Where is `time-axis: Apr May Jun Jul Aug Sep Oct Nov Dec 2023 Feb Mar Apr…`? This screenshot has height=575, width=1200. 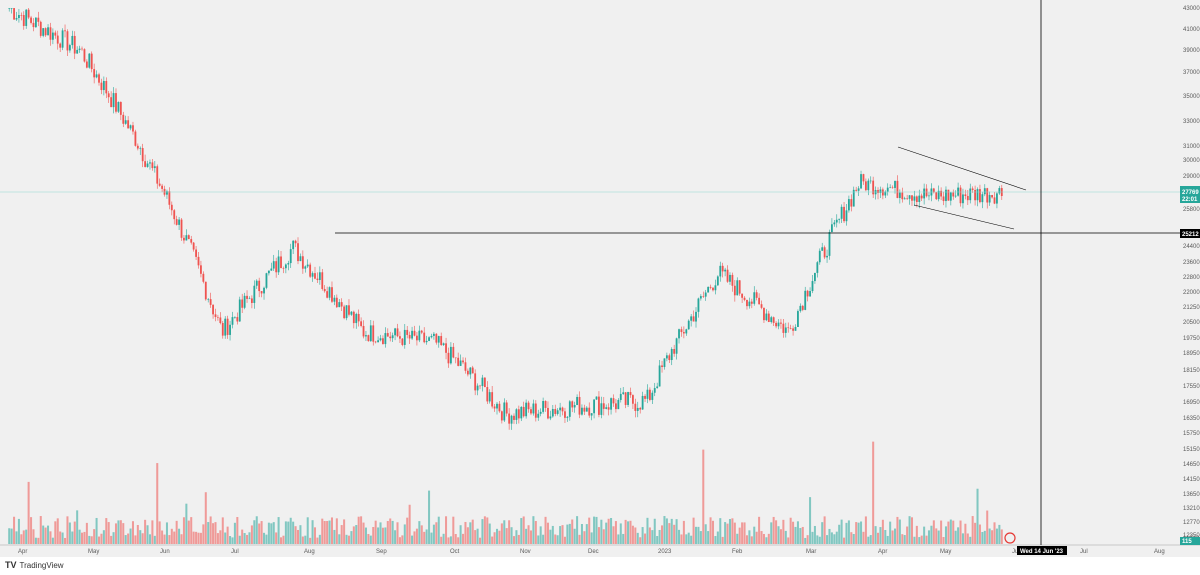 time-axis: Apr May Jun Jul Aug Sep Oct Nov Dec 2023 Feb Mar Apr… is located at coordinates (591, 552).